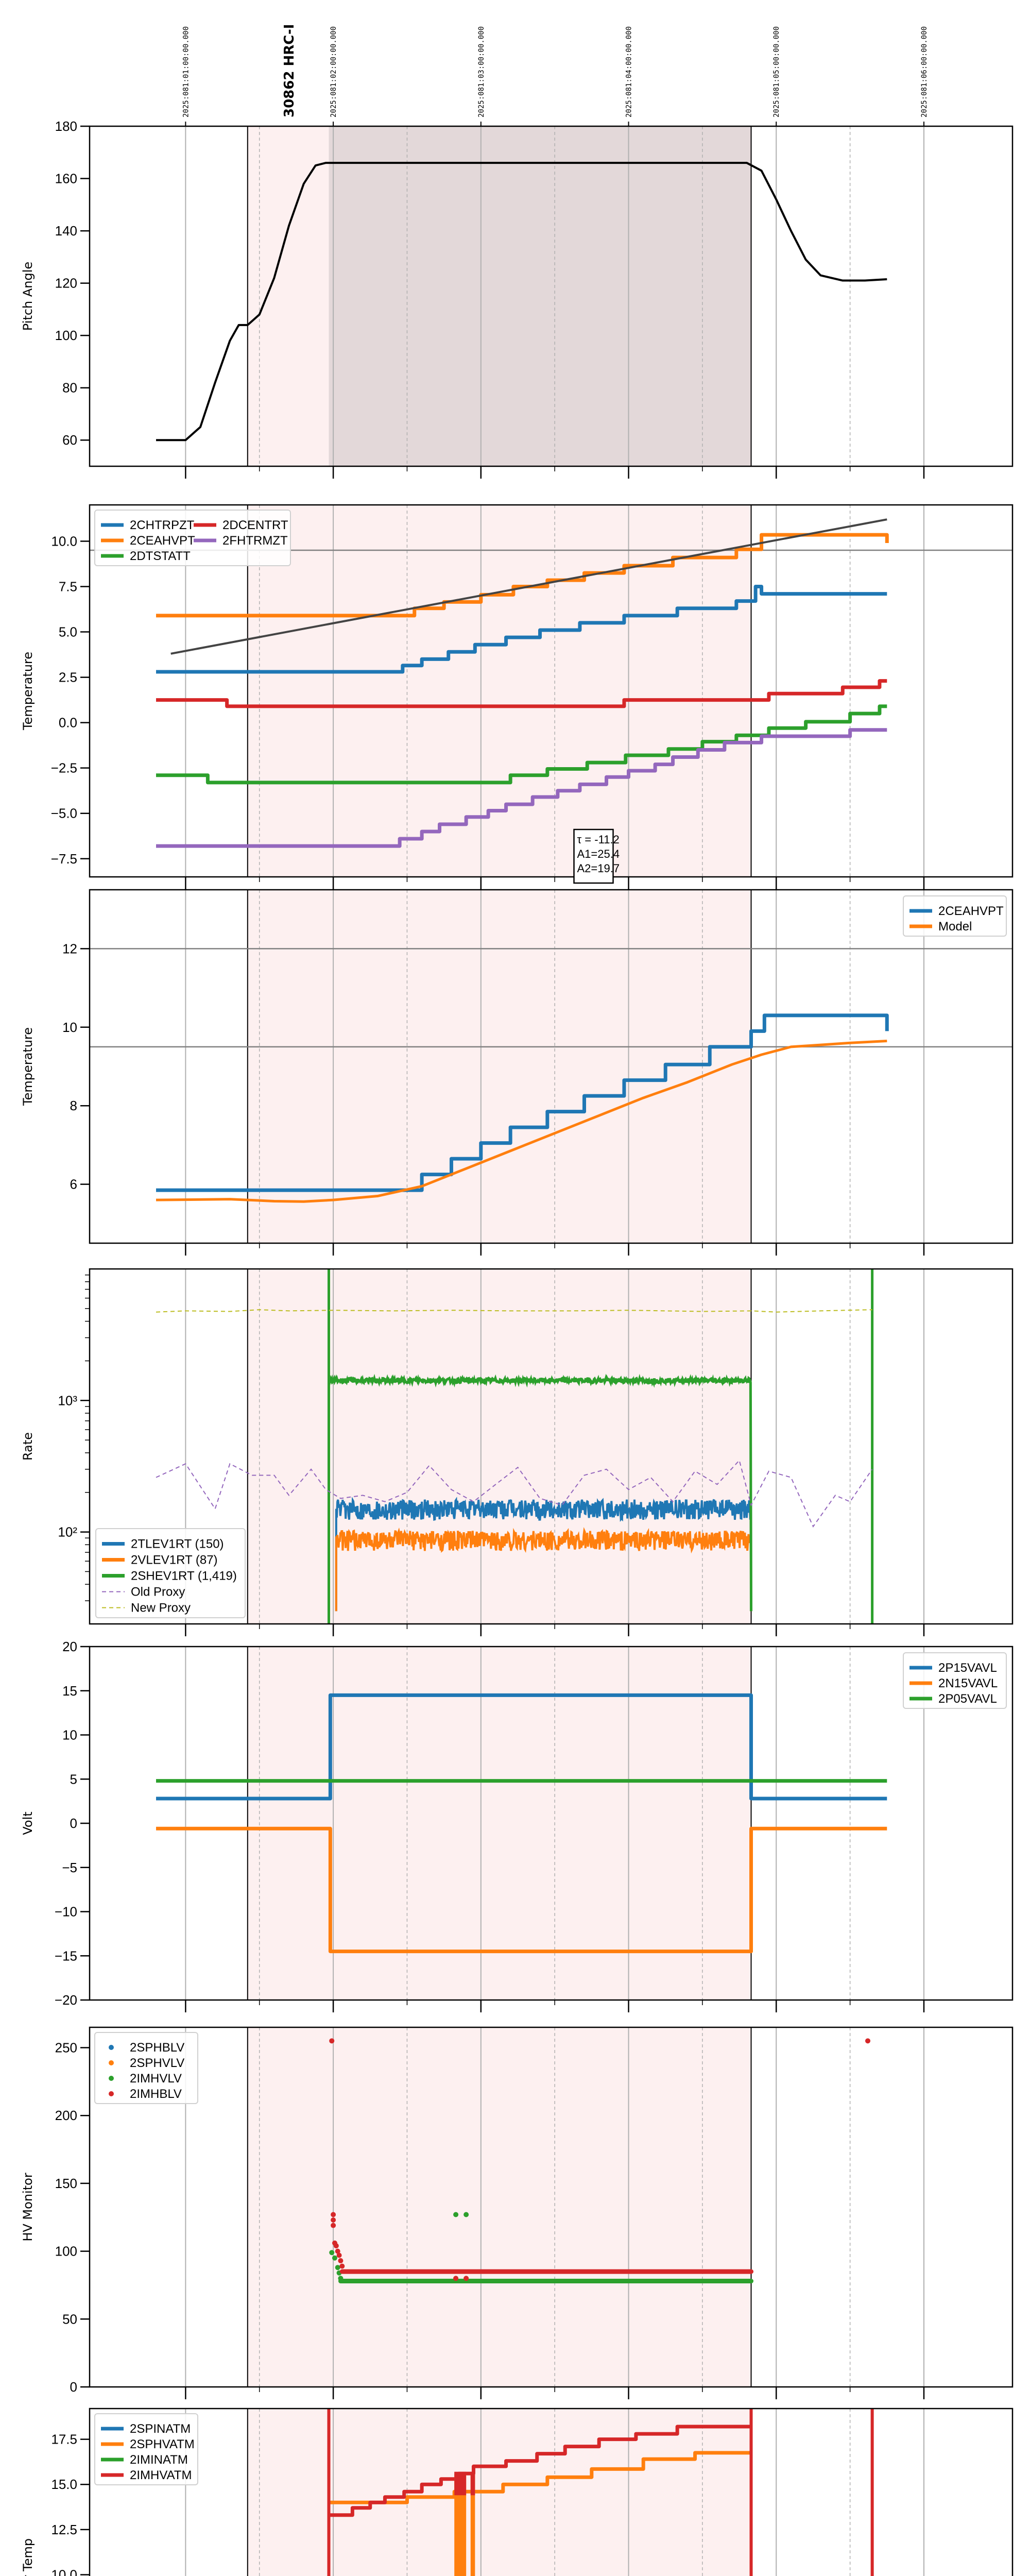 The width and height of the screenshot is (1030, 2576). What do you see at coordinates (28, 2557) in the screenshot?
I see `y-axis-label: Detector Temp` at bounding box center [28, 2557].